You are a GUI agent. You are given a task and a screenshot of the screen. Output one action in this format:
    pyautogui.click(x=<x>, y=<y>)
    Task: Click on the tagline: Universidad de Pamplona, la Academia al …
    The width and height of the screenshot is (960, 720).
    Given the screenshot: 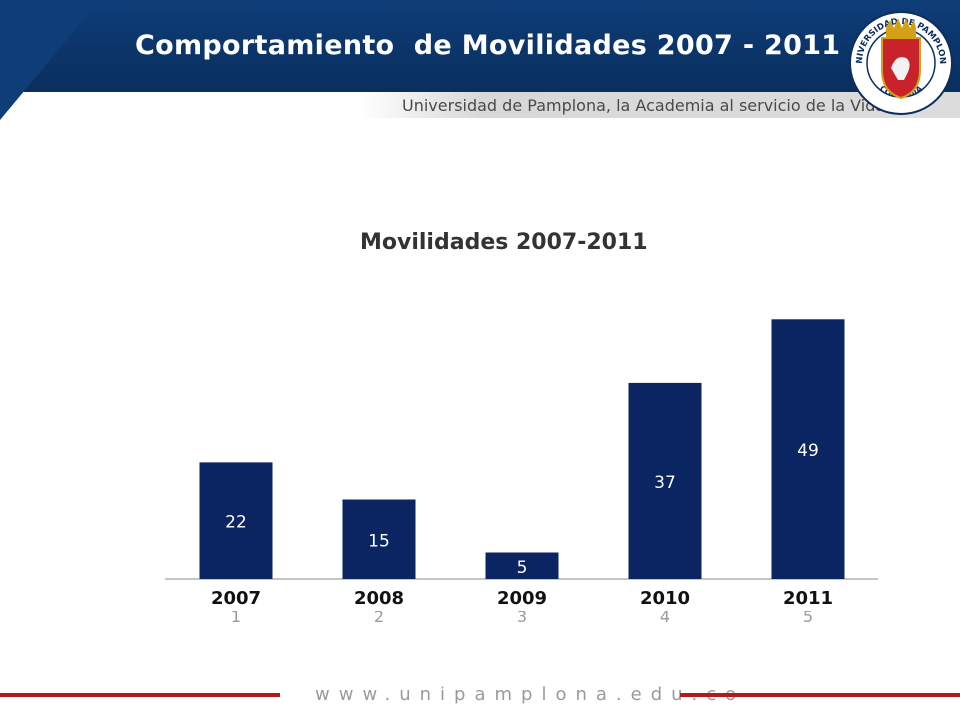 What is the action you would take?
    pyautogui.click(x=644, y=105)
    